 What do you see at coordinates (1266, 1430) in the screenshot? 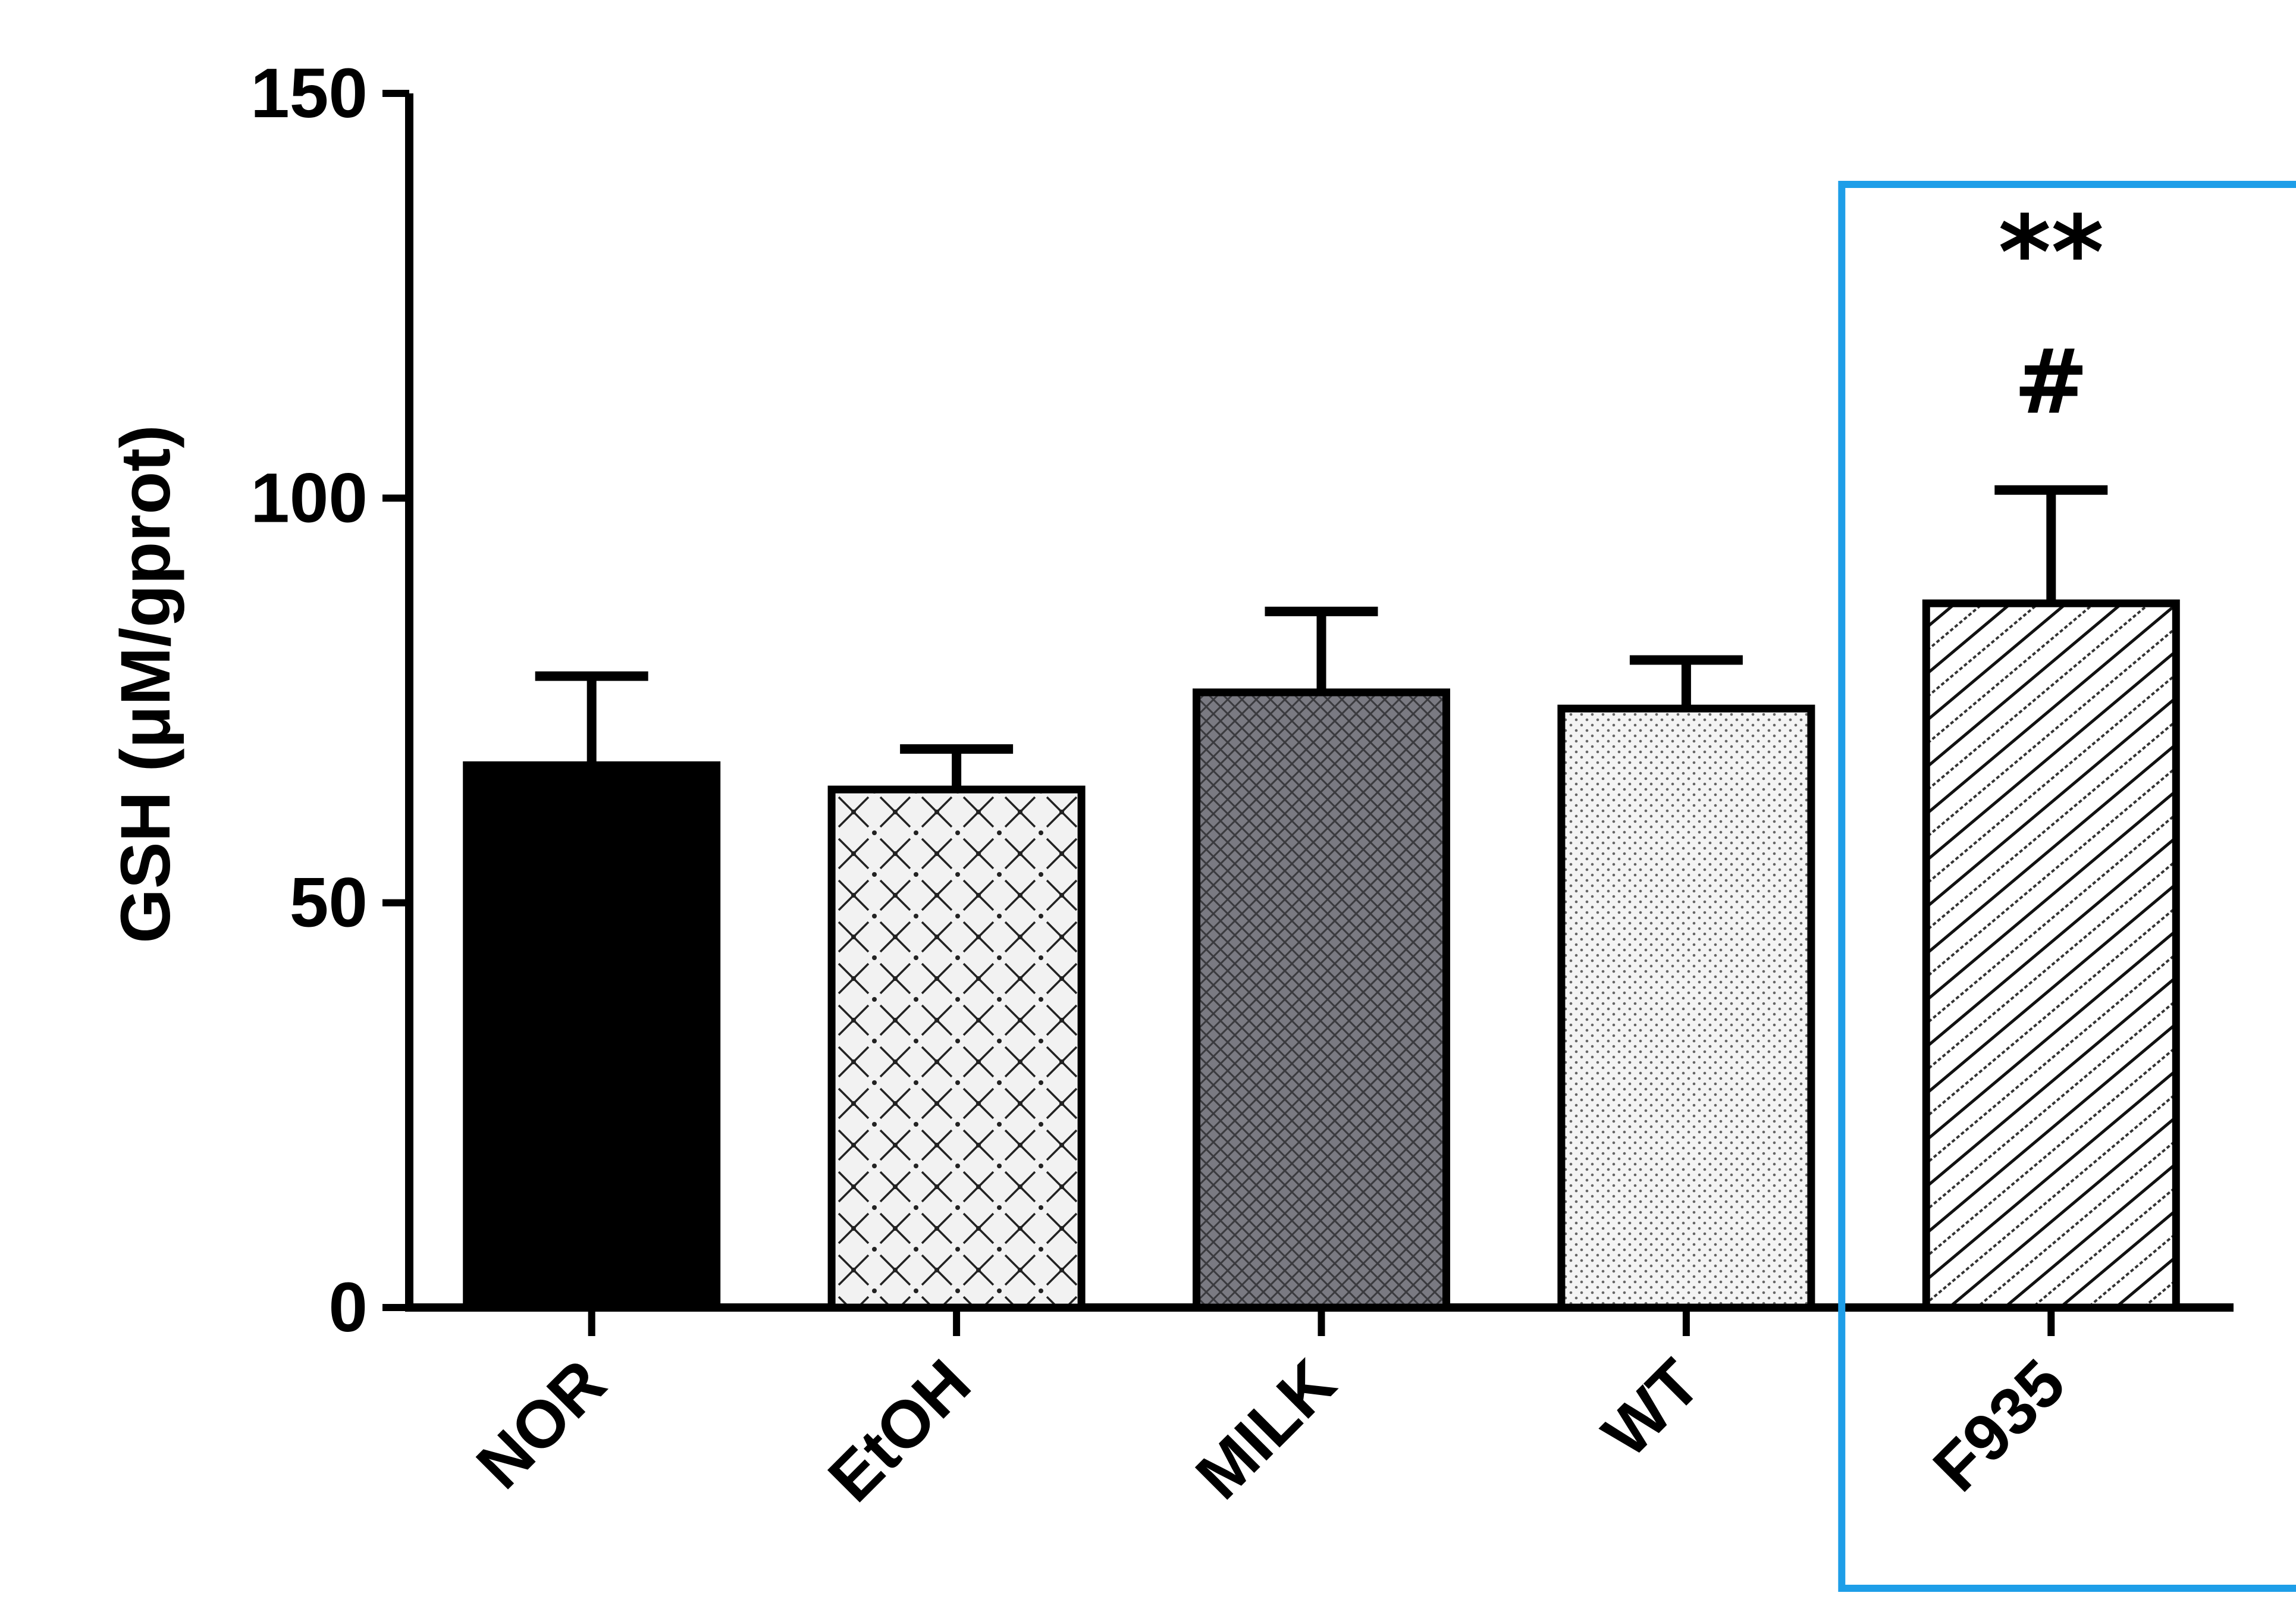
I see `x-tick-label-milk: MILK` at bounding box center [1266, 1430].